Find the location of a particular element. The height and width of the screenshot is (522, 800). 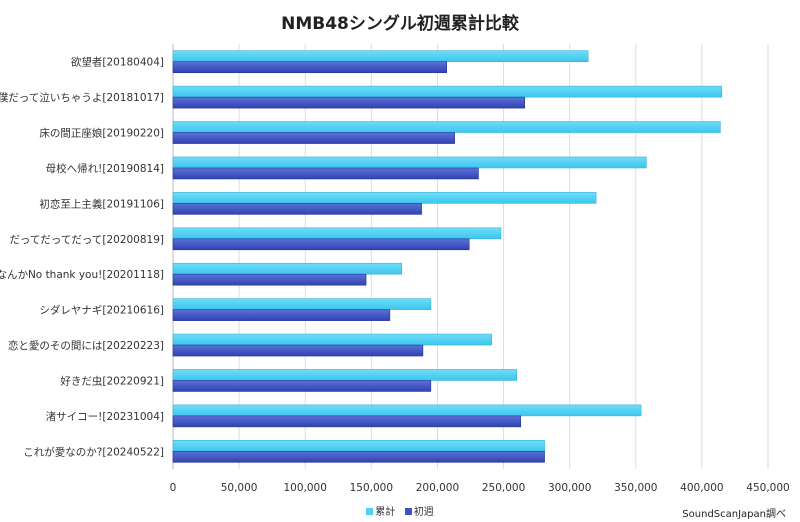

category-label: 初恋至上主義[20191106] is located at coordinates (101, 203).